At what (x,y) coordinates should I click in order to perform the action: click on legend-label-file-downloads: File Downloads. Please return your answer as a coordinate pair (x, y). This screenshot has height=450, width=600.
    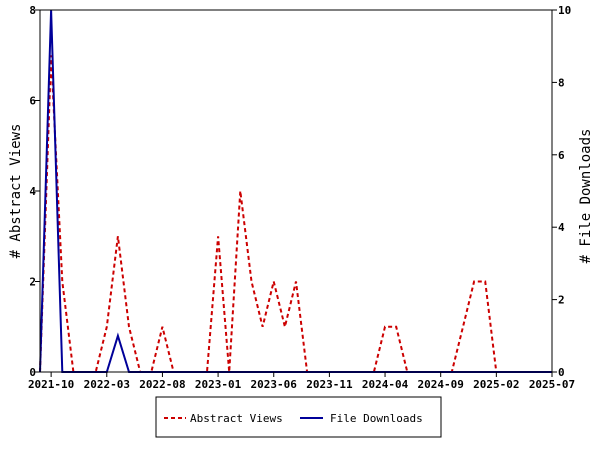
    Looking at the image, I should click on (376, 418).